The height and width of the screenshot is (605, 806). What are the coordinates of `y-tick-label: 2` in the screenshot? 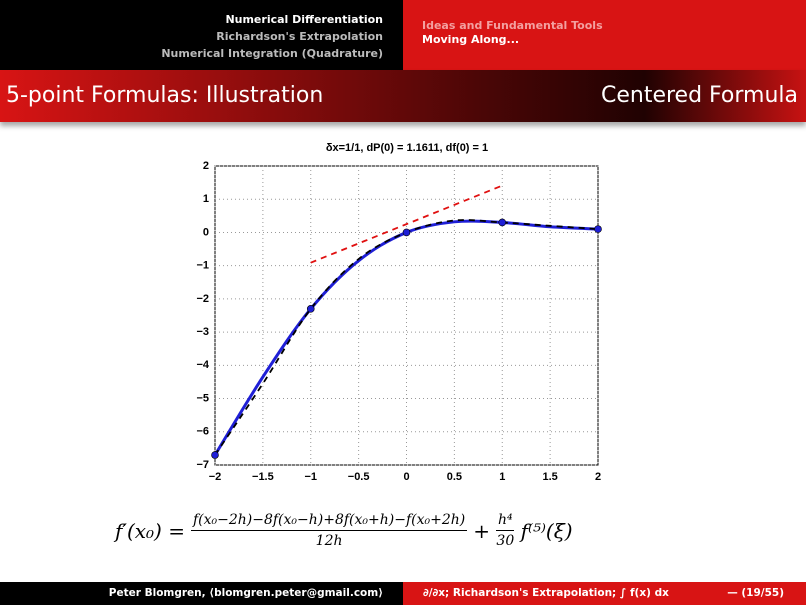 It's located at (206, 166).